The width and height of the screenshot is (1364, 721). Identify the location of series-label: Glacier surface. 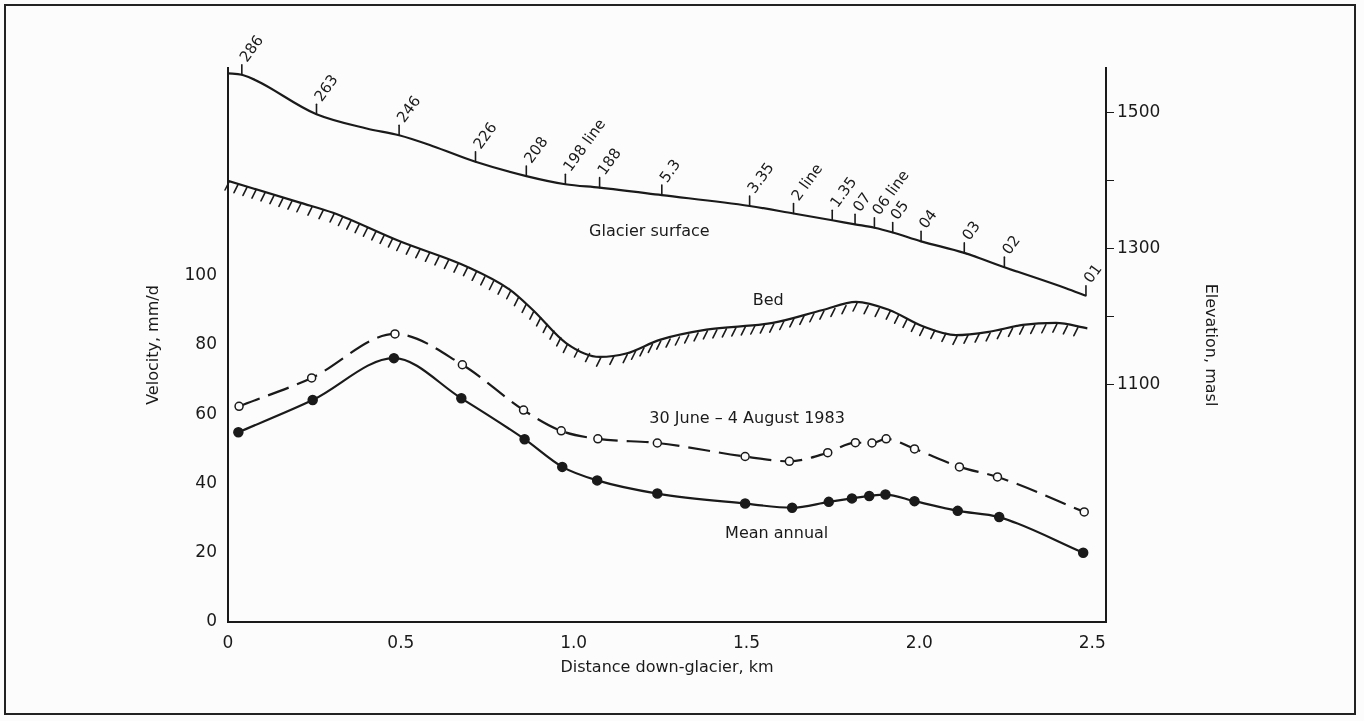
(649, 231).